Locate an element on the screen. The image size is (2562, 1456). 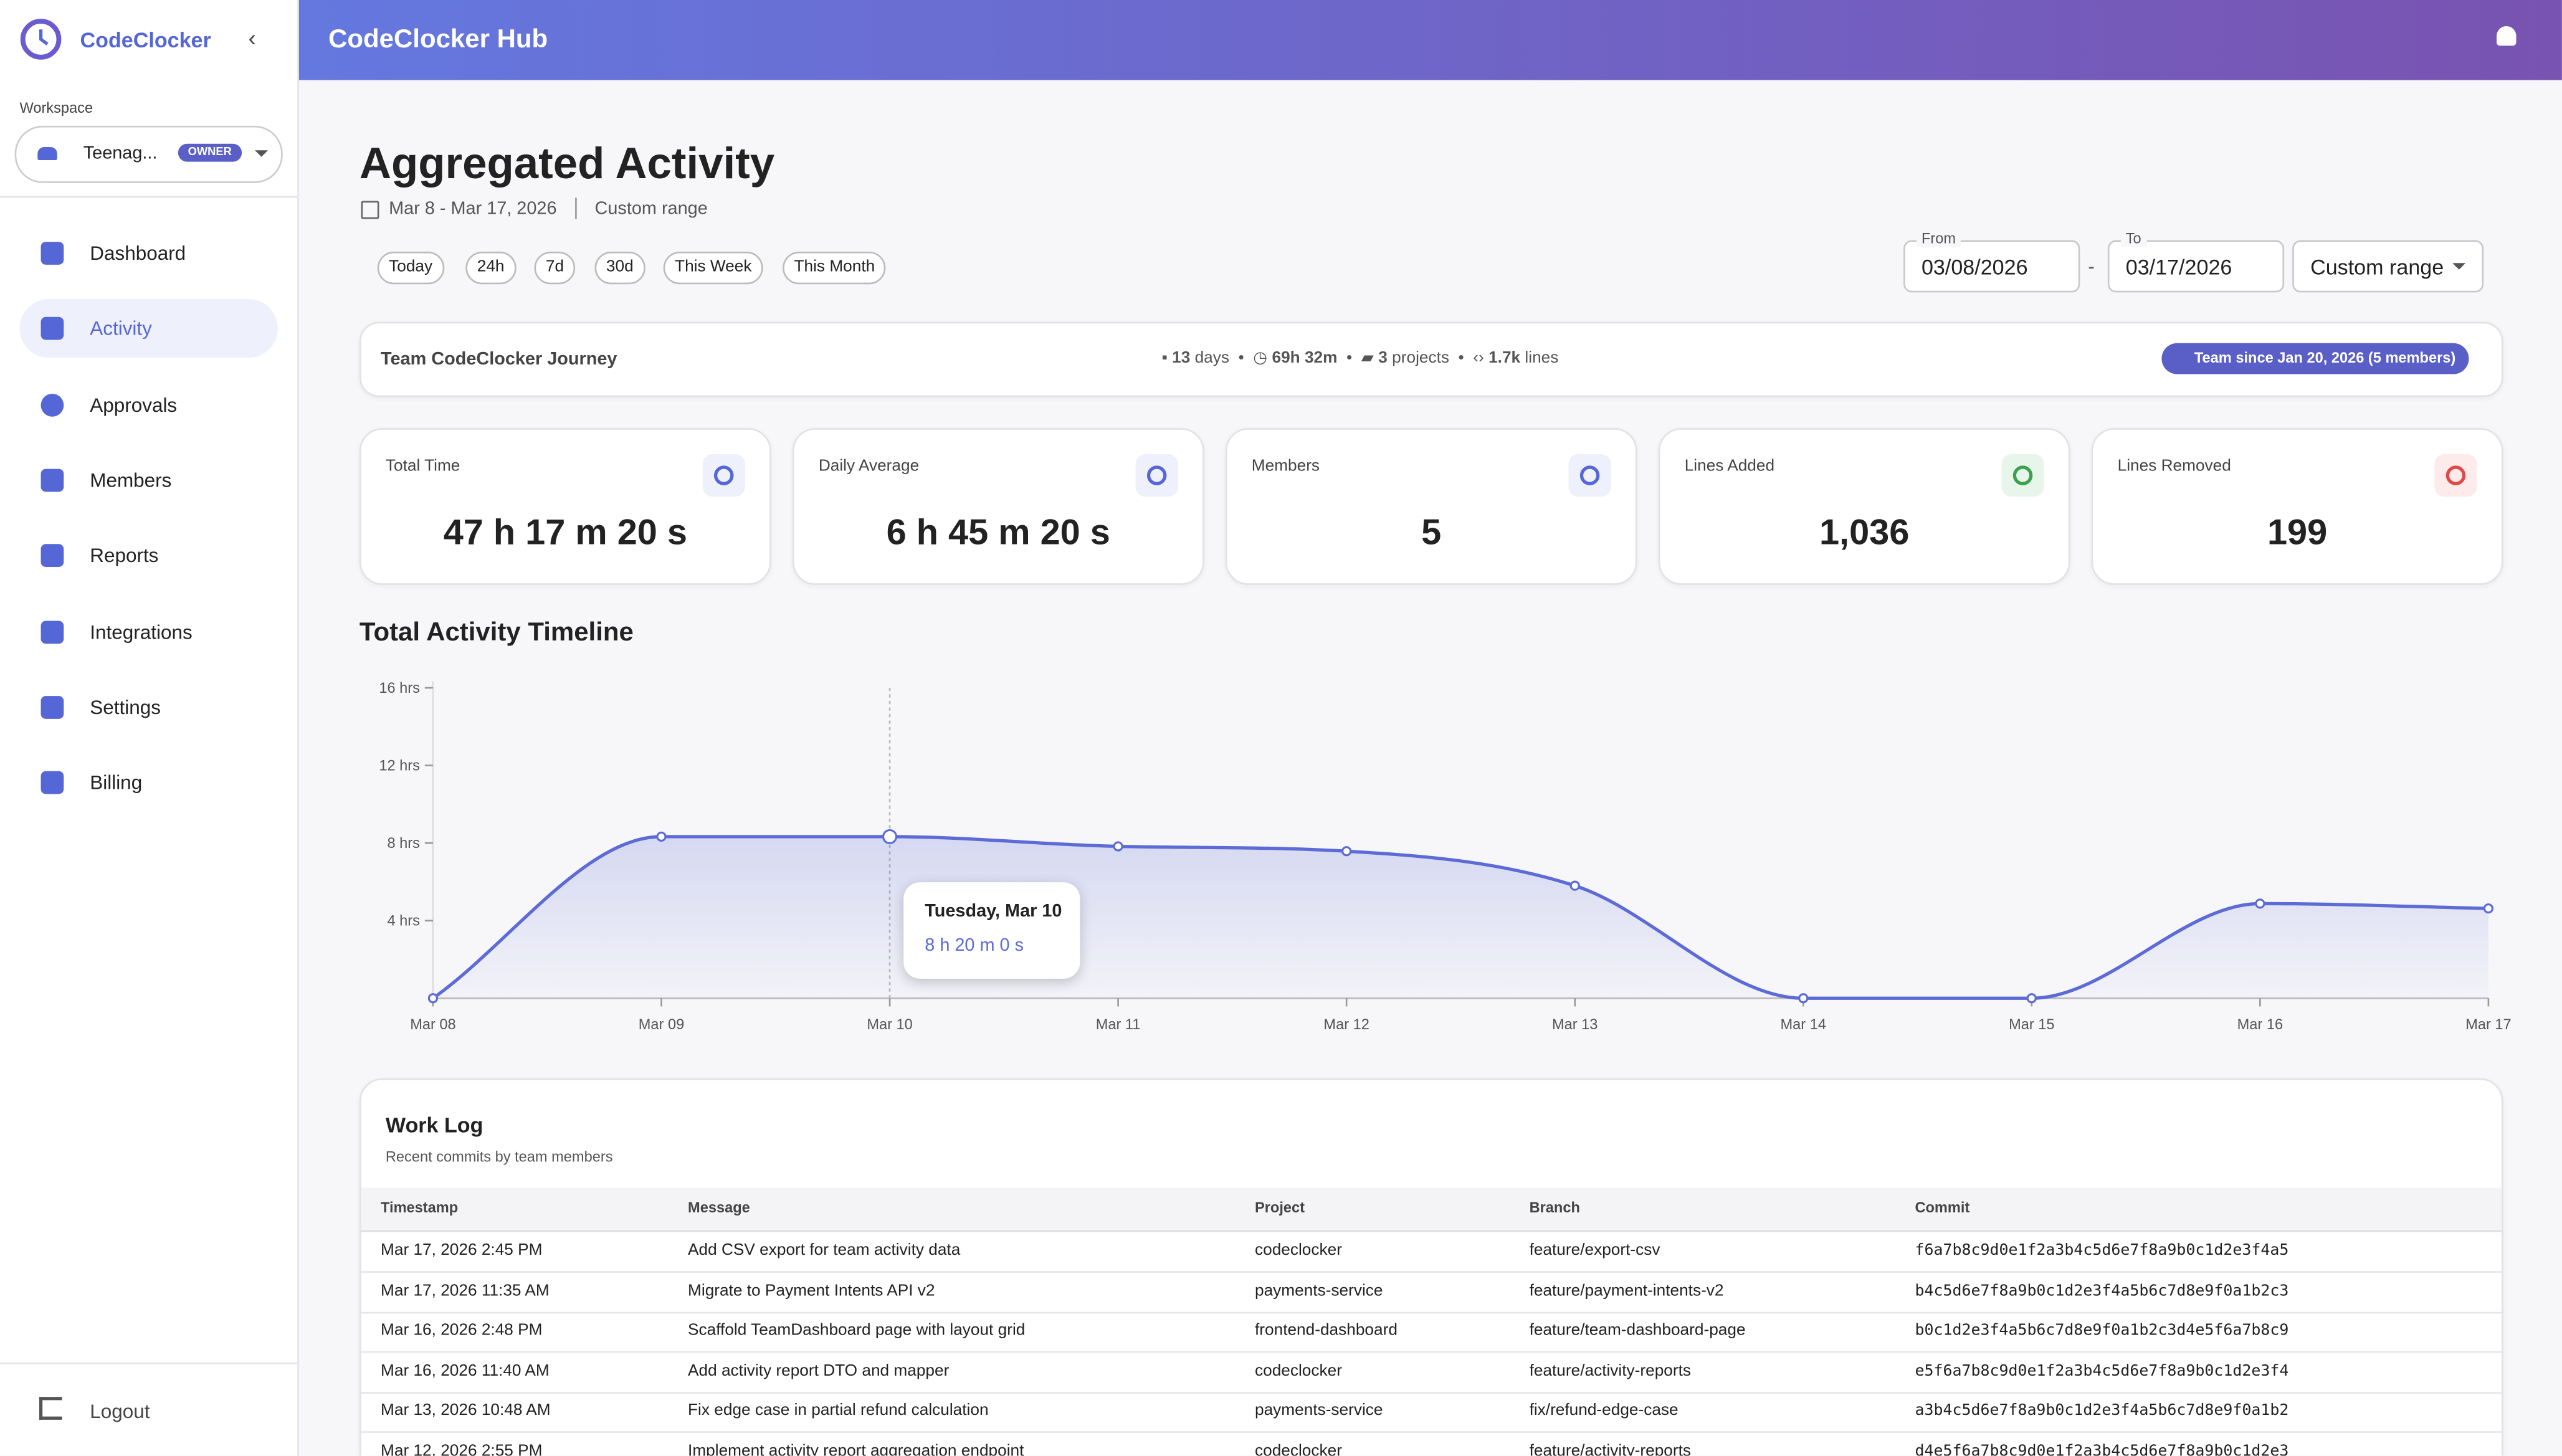
from-field: From 03/08/2026 is located at coordinates (1991, 261).